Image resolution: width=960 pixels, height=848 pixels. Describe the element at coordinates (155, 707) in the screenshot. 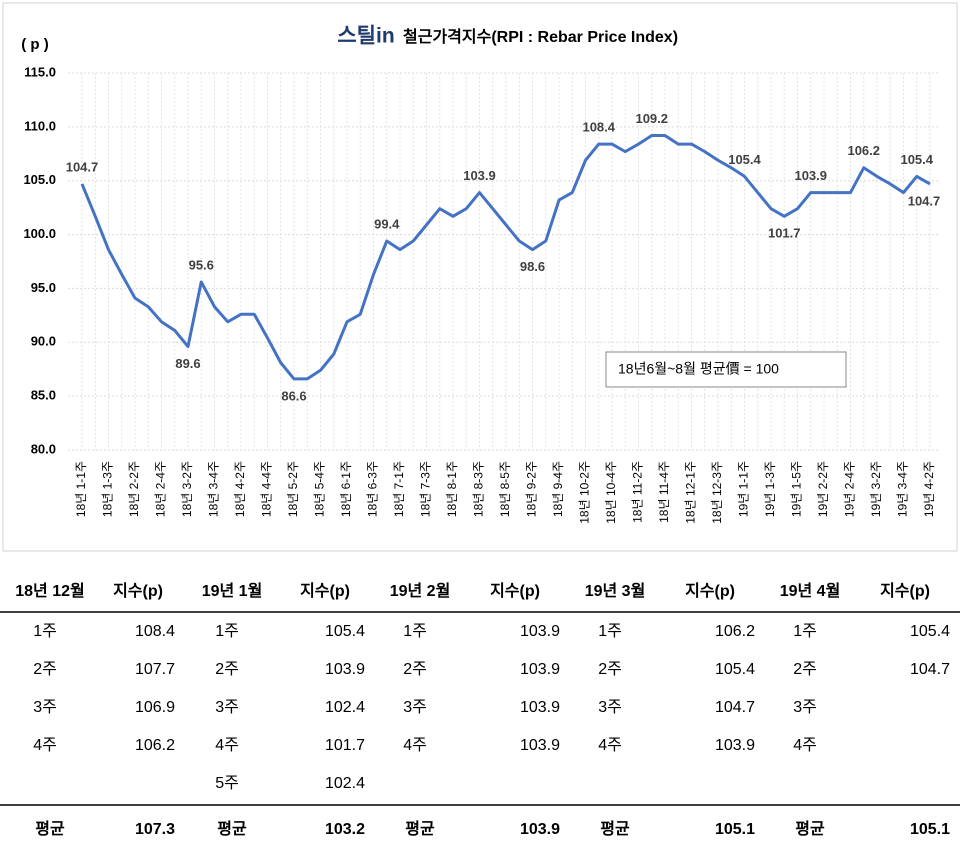

I see `table-cell: 106.9` at that location.